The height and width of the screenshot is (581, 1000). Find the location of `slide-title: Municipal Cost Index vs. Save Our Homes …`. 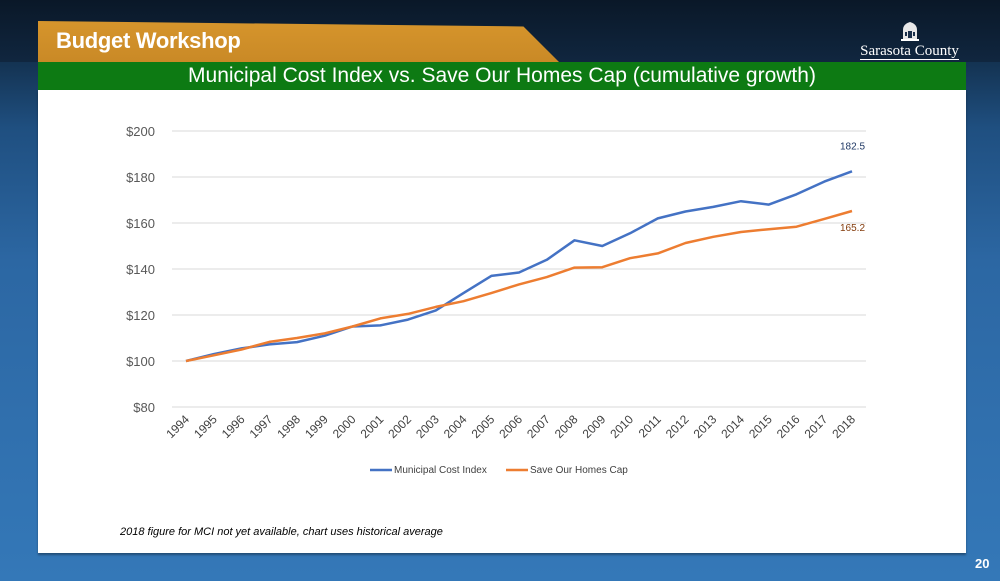

slide-title: Municipal Cost Index vs. Save Our Homes … is located at coordinates (502, 75).